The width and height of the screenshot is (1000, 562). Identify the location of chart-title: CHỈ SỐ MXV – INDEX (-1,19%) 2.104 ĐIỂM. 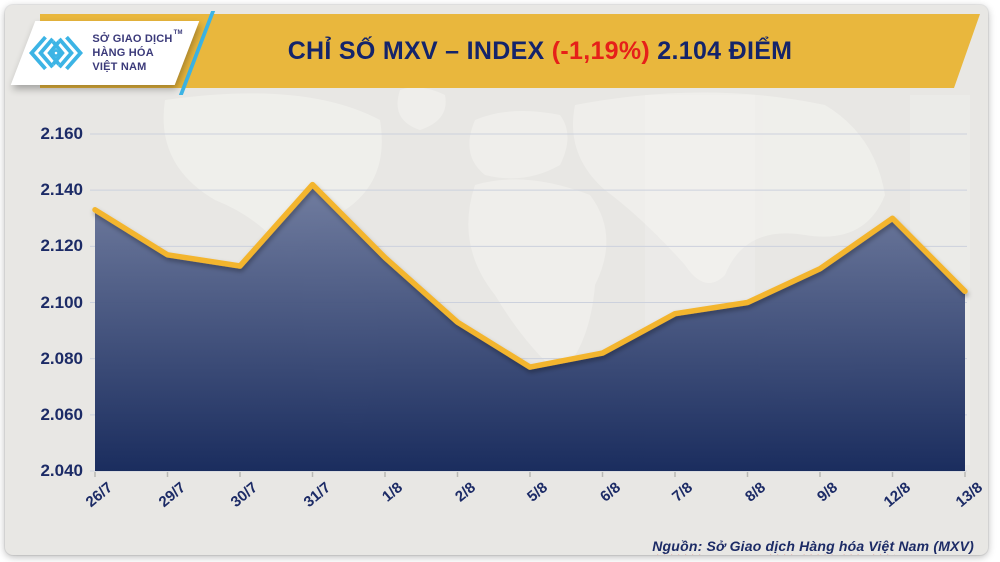
(540, 51).